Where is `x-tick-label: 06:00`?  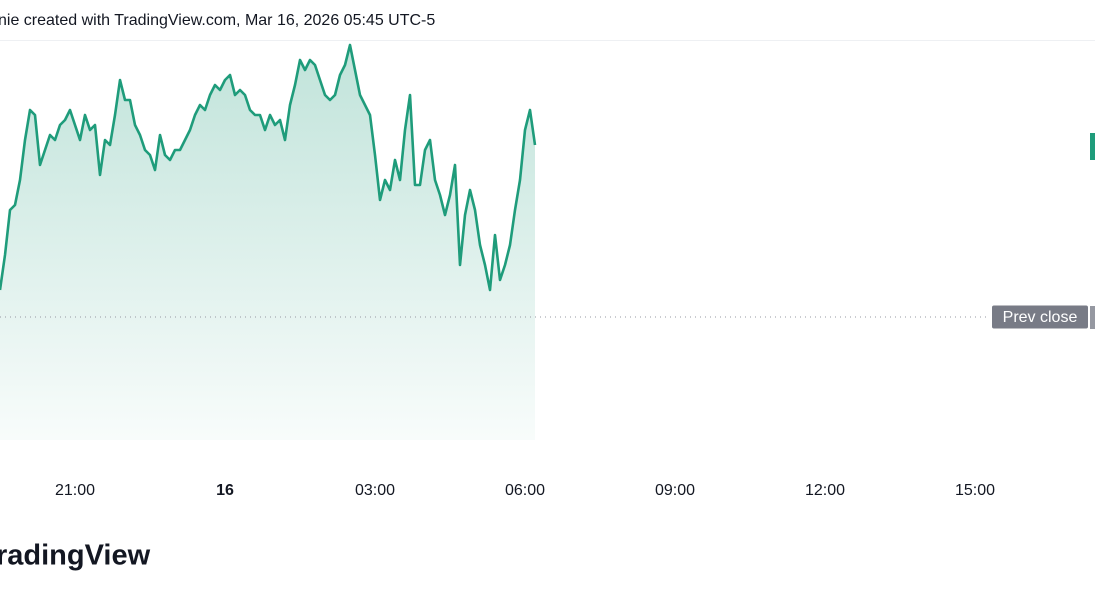 x-tick-label: 06:00 is located at coordinates (525, 490).